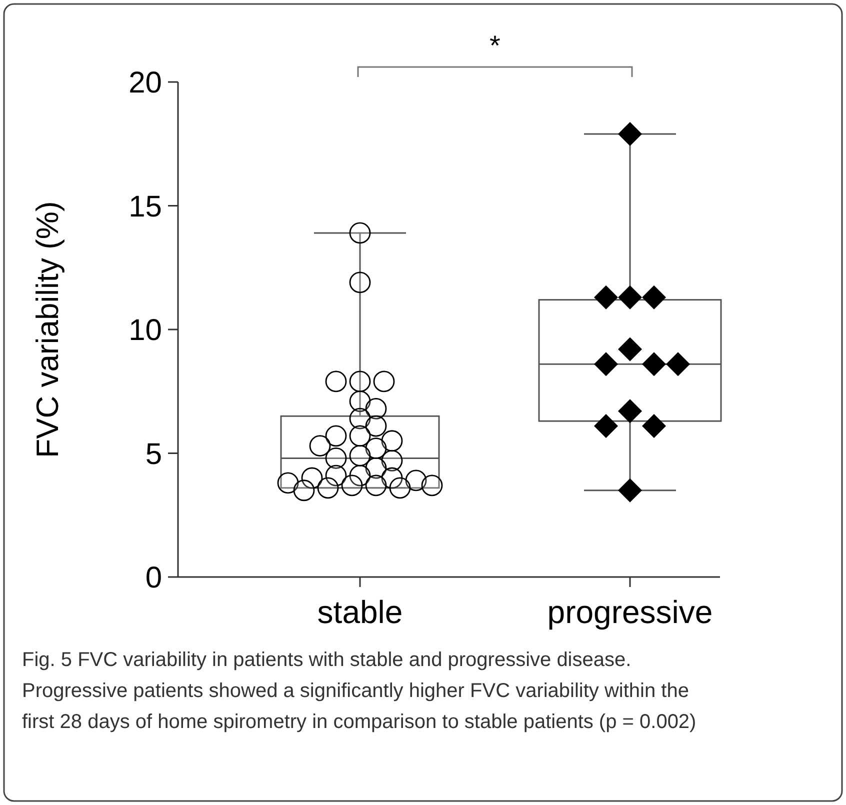 The image size is (846, 805). What do you see at coordinates (145, 330) in the screenshot?
I see `y-tick-label: 10` at bounding box center [145, 330].